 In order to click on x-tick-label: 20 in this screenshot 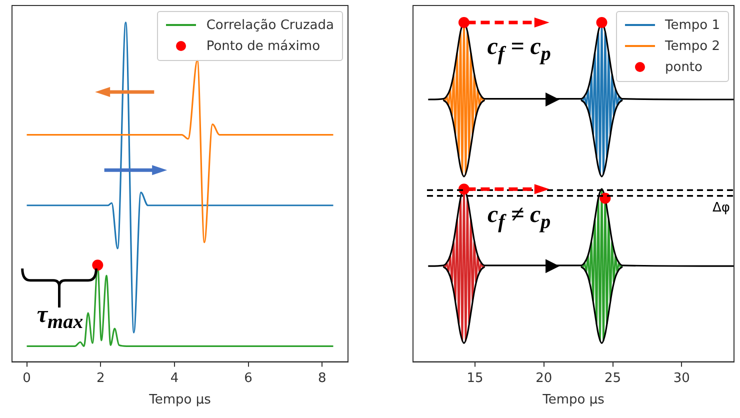, I will do `click(544, 378)`.